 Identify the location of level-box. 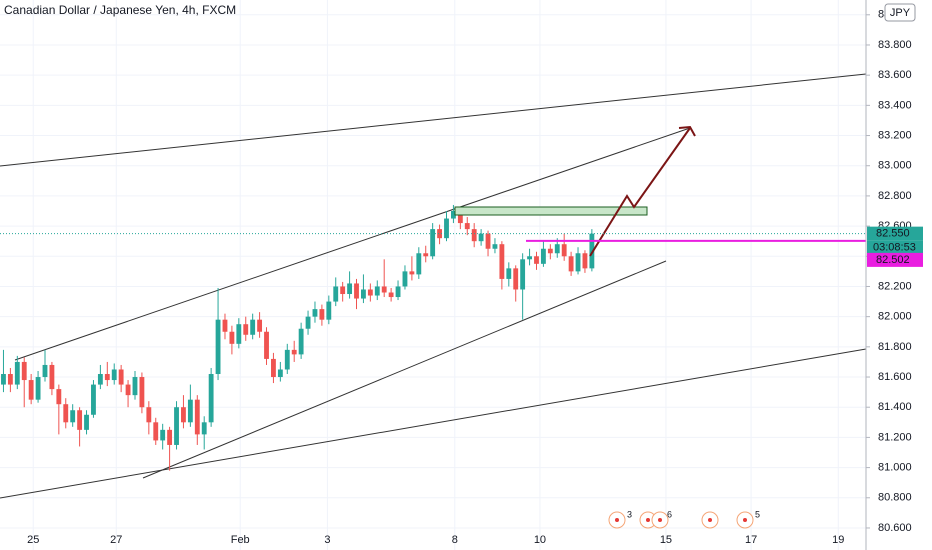
(895, 259).